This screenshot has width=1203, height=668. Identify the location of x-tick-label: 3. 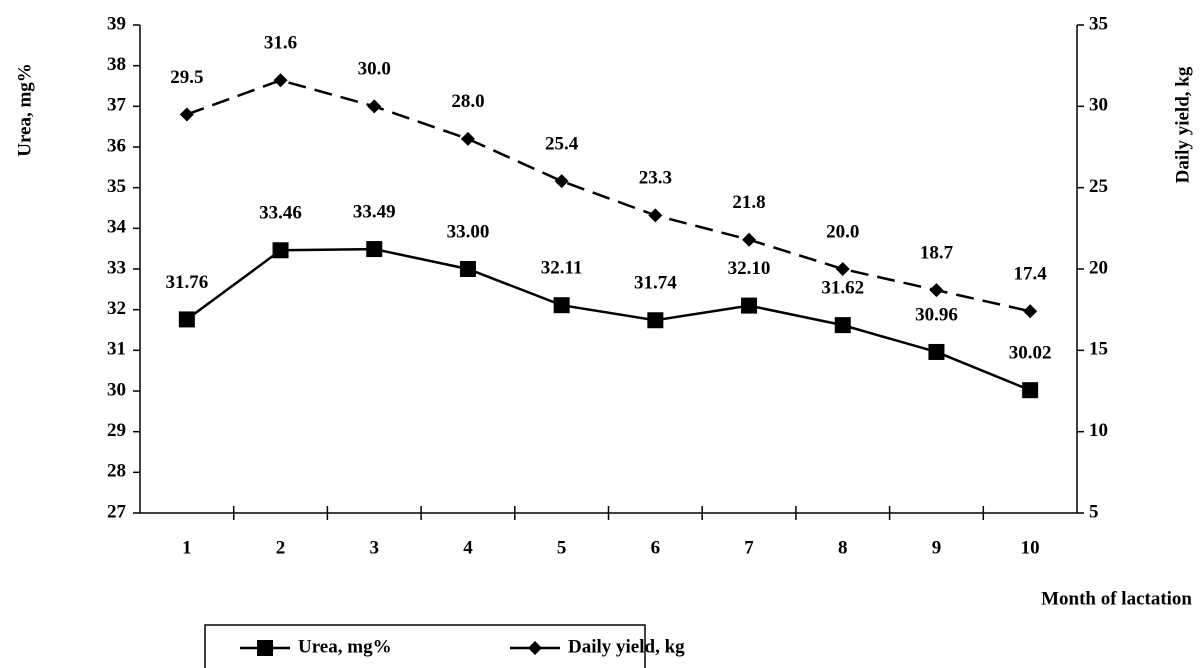
(375, 547).